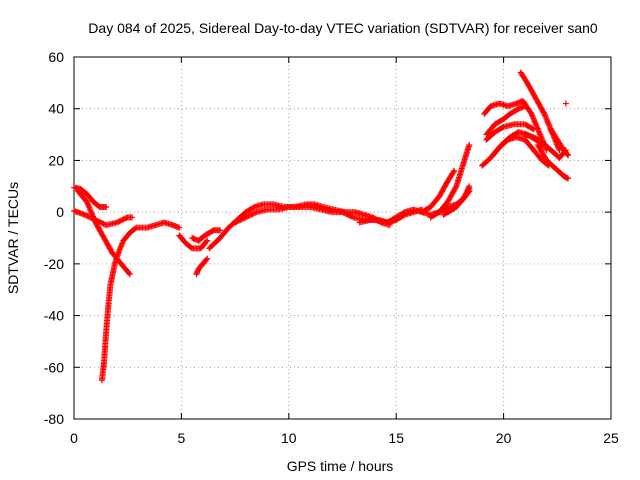 The width and height of the screenshot is (640, 480). What do you see at coordinates (396, 438) in the screenshot?
I see `x-tick-label: 15` at bounding box center [396, 438].